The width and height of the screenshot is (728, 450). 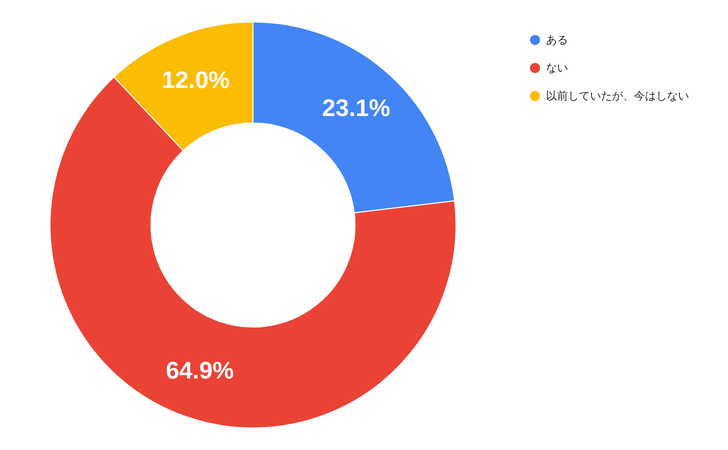 I want to click on data-label: 12.0%, so click(x=196, y=80).